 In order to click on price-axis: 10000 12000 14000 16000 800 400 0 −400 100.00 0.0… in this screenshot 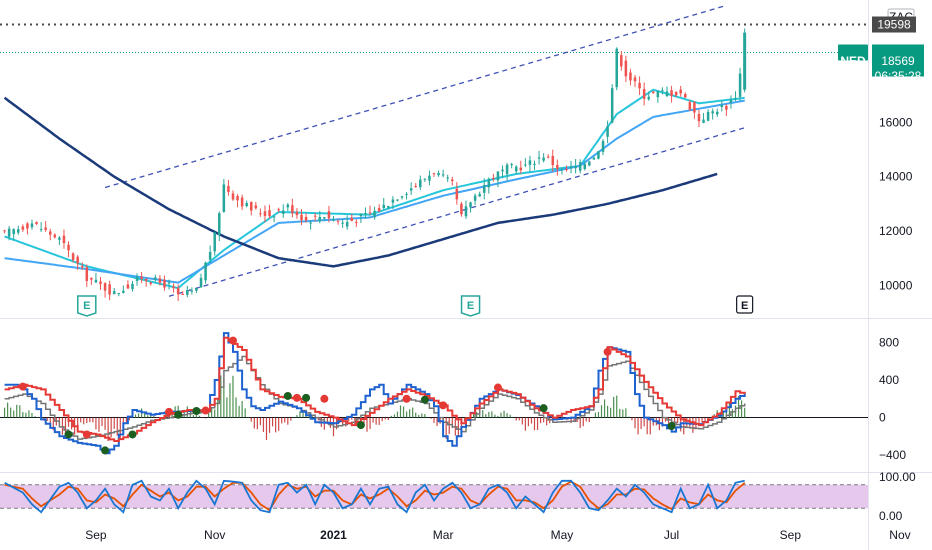, I will do `click(897, 319)`.